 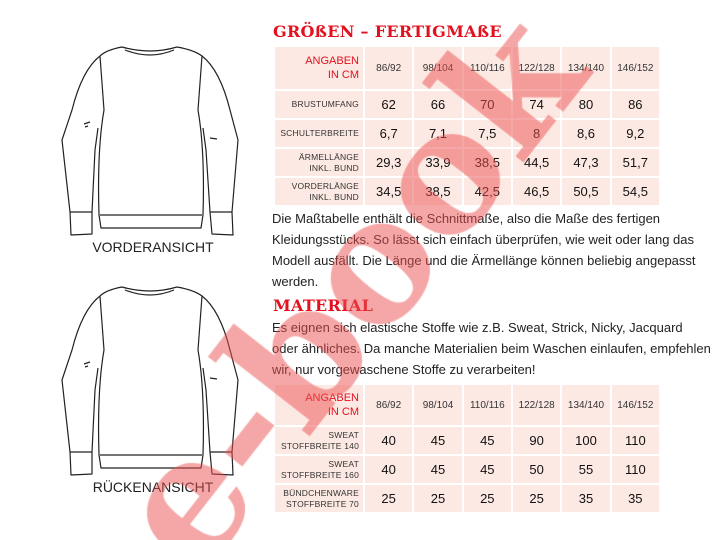 What do you see at coordinates (319, 440) in the screenshot?
I see `row-label: SWEAT STOFFBREITE 140` at bounding box center [319, 440].